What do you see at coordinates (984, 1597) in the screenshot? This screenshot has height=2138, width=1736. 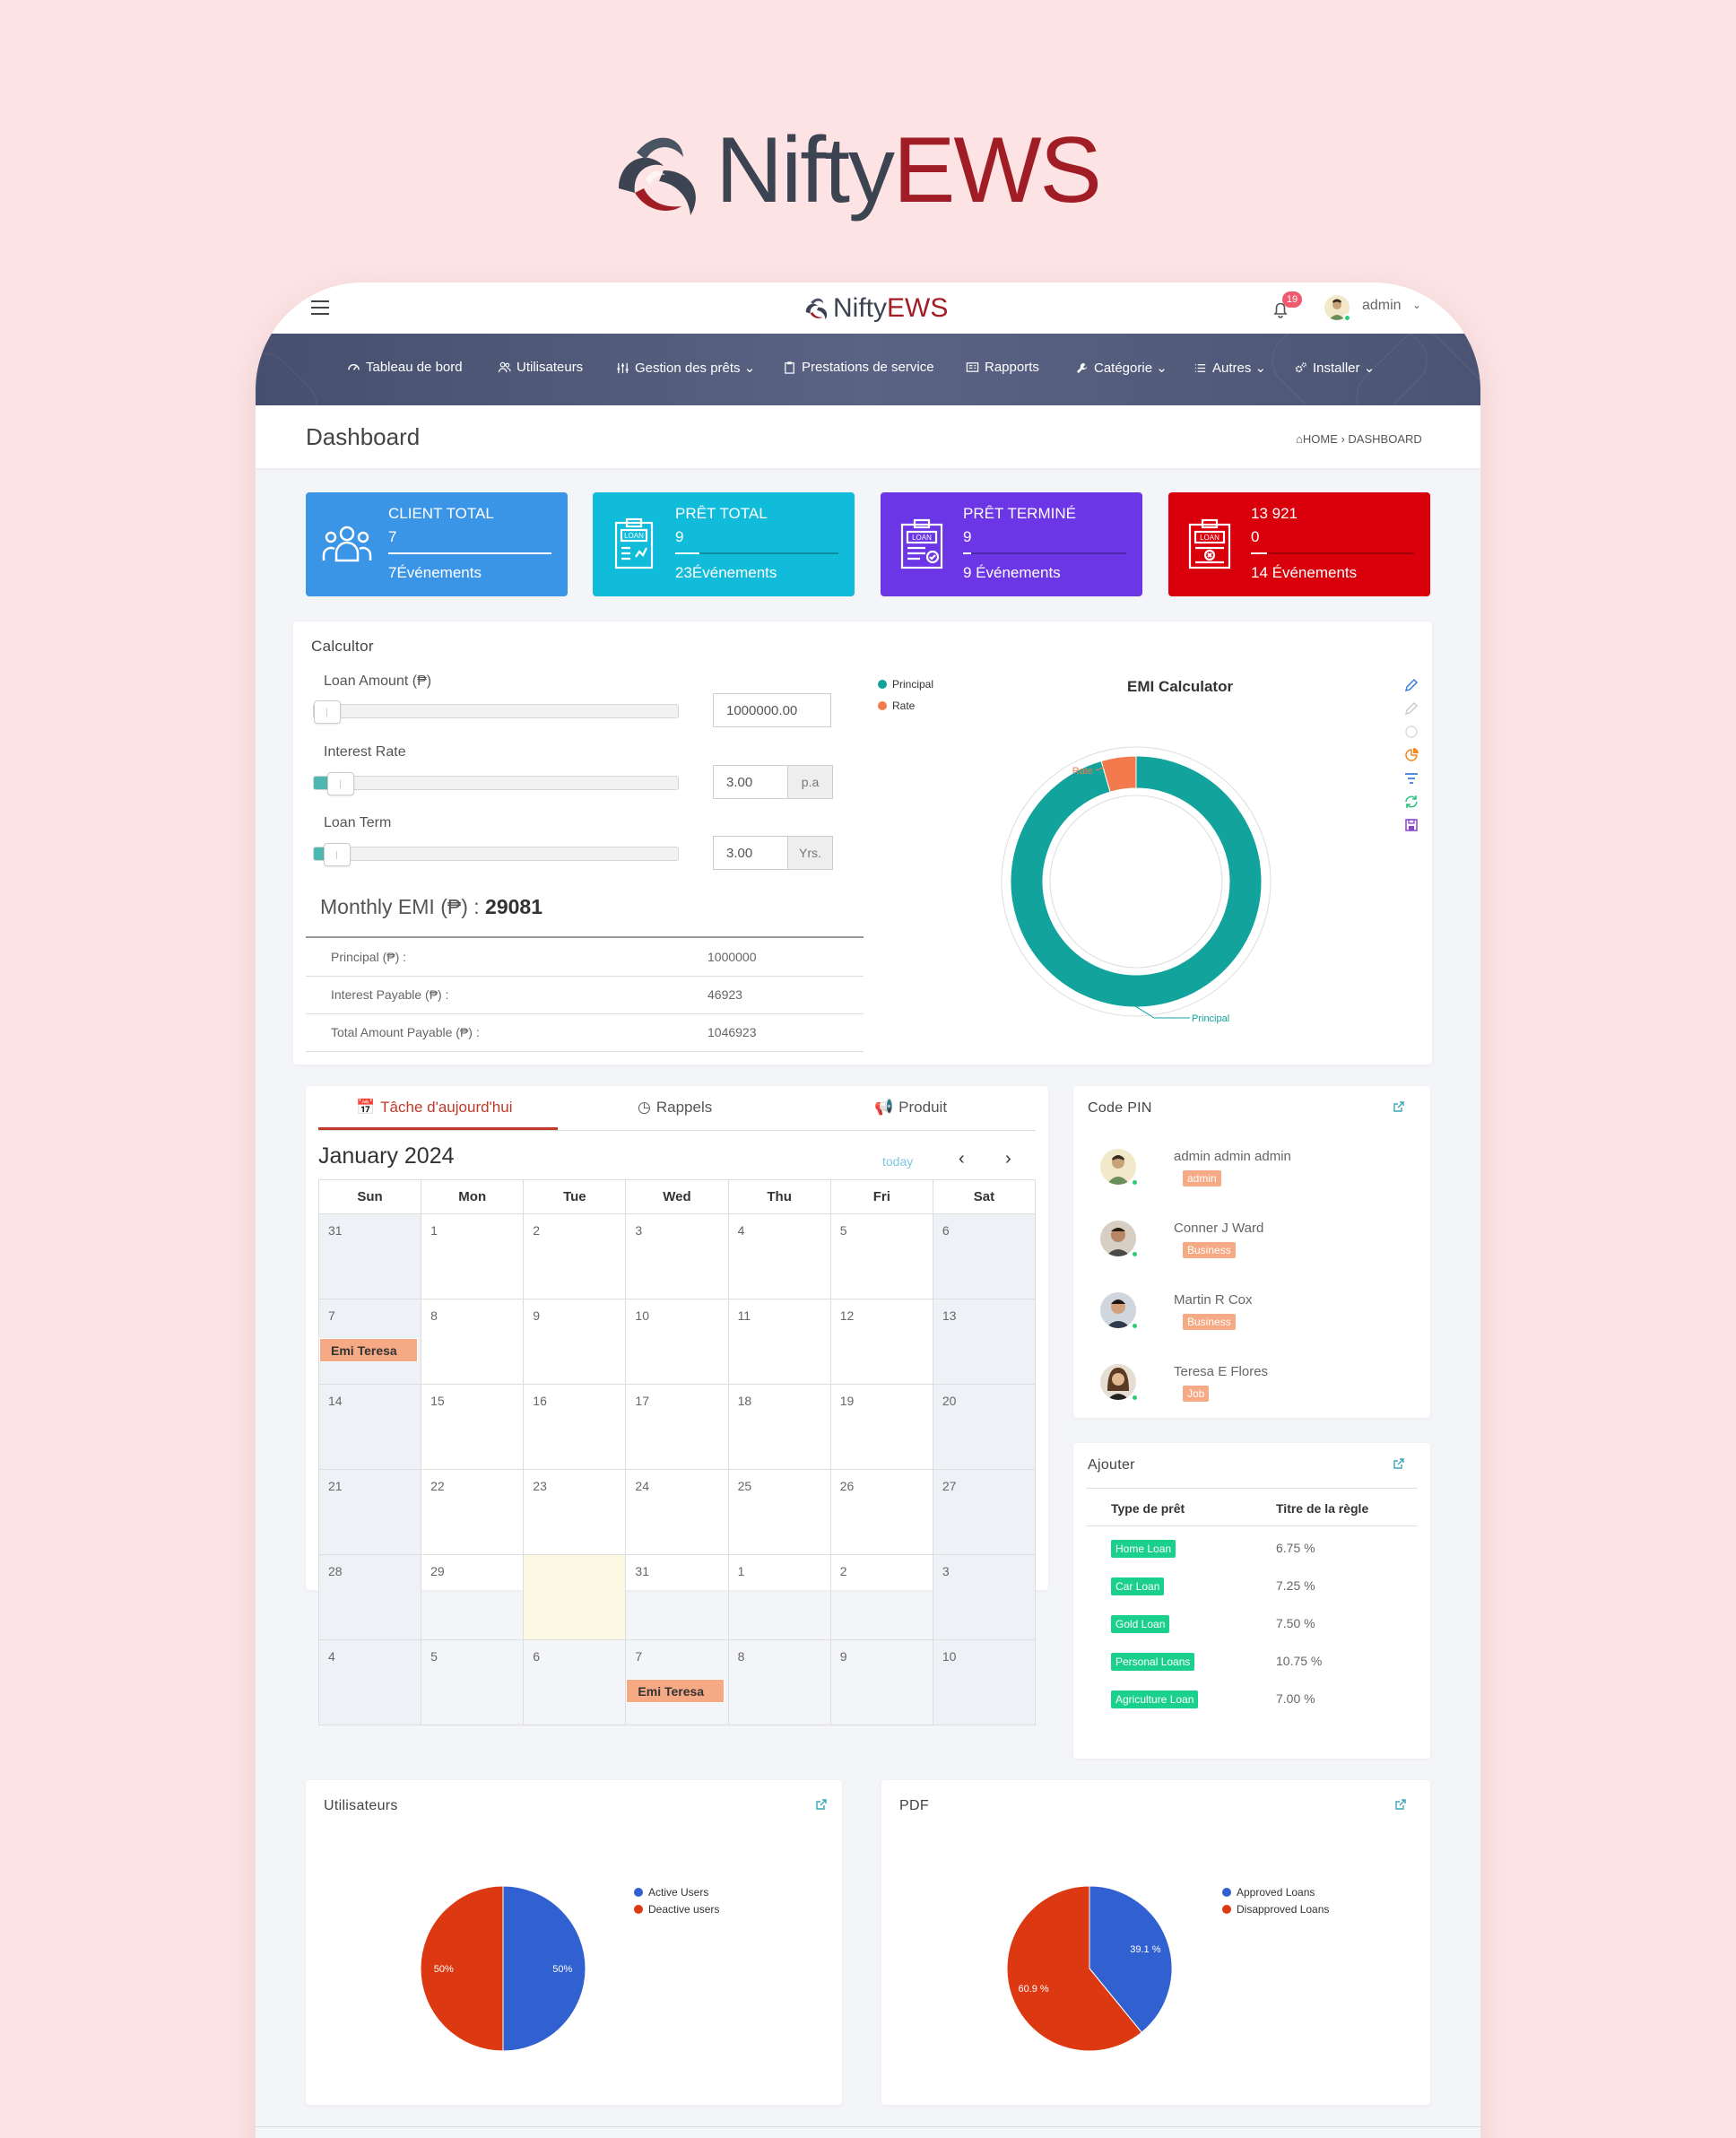 I see `calendar-day-cell: 3` at bounding box center [984, 1597].